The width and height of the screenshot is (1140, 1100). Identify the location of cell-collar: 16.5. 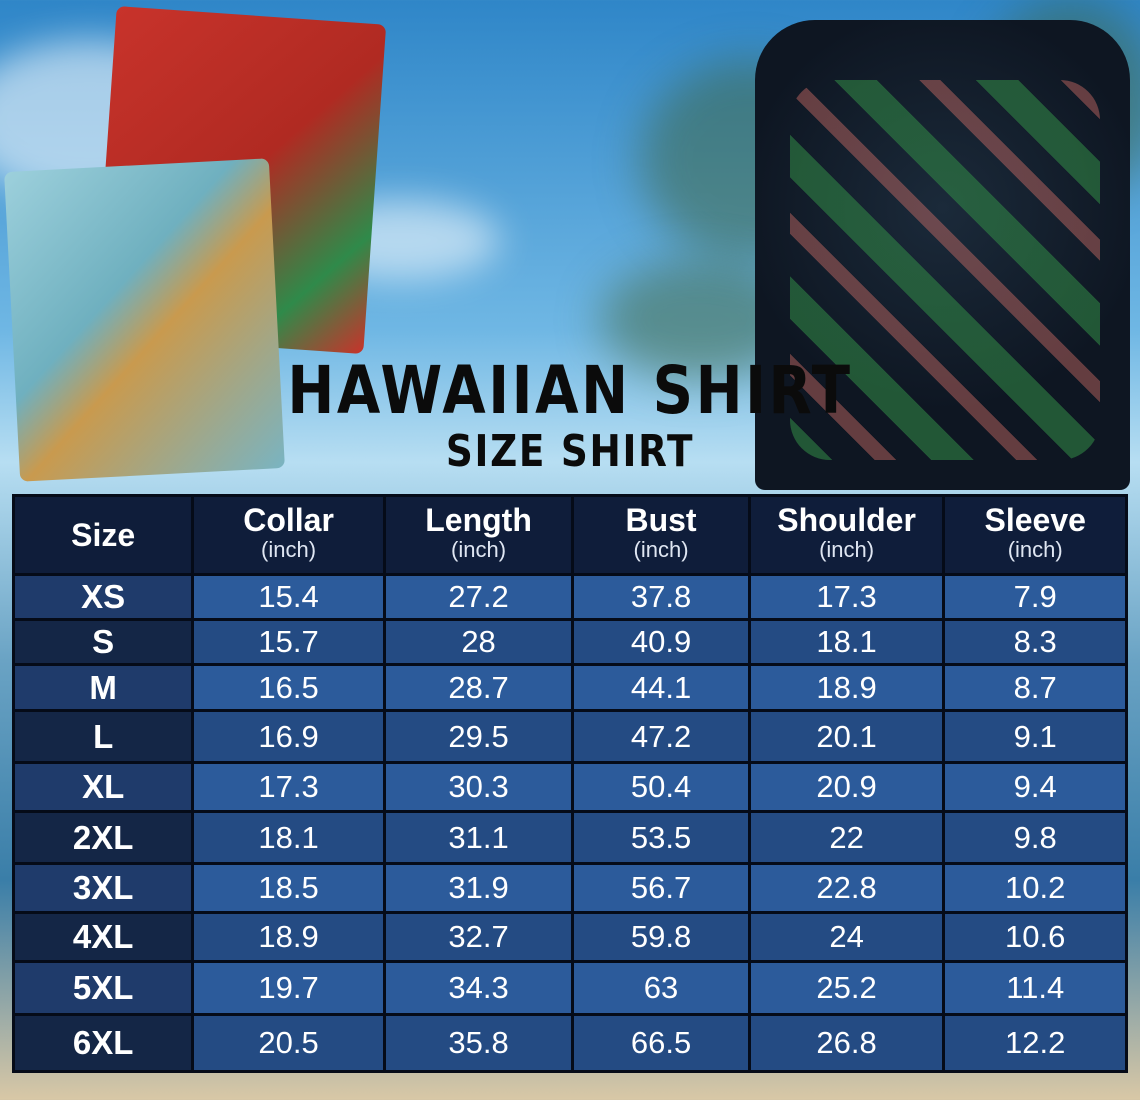
(288, 687).